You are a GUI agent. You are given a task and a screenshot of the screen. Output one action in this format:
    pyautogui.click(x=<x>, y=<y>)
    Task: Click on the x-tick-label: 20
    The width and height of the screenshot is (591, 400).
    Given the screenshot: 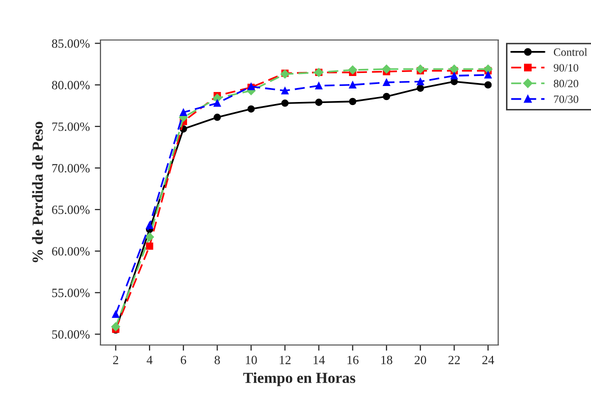 What is the action you would take?
    pyautogui.click(x=420, y=360)
    